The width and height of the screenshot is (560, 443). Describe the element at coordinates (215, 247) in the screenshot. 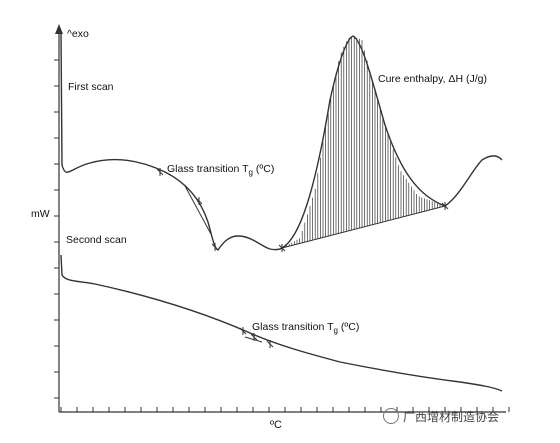

I see `tg1-end-marker` at that location.